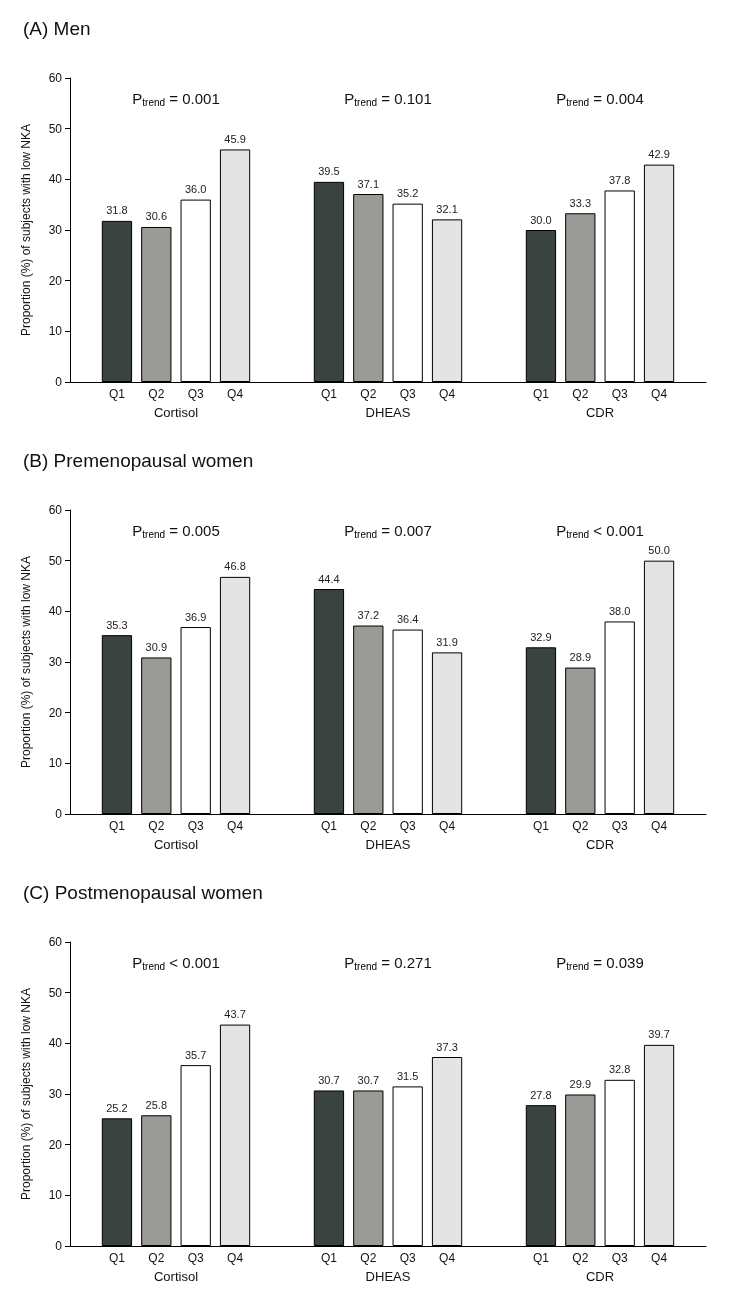 Image resolution: width=729 pixels, height=1314 pixels. Describe the element at coordinates (447, 208) in the screenshot. I see `data-label: 32.1` at that location.